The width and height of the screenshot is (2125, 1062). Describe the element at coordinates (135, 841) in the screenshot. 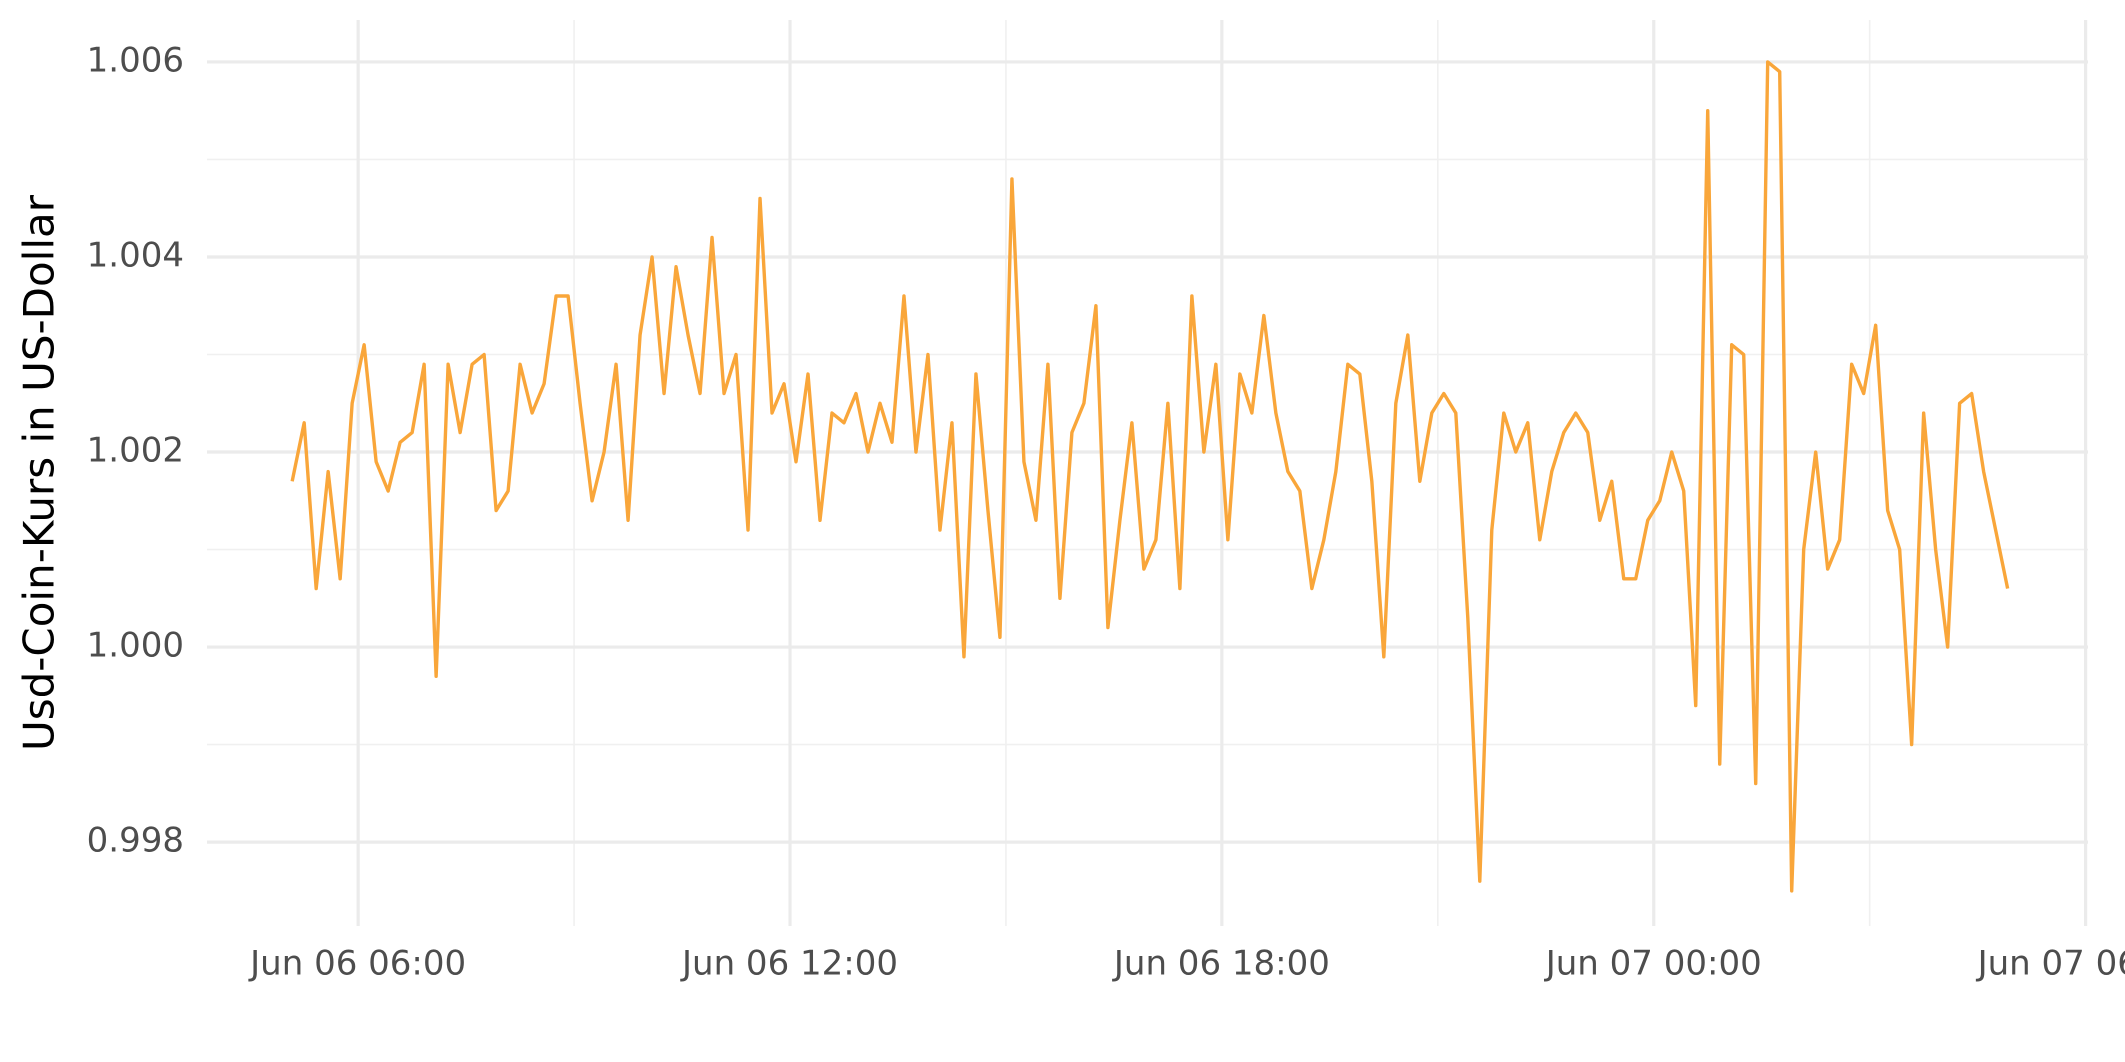

I see `y-tick-label: 0.998` at that location.